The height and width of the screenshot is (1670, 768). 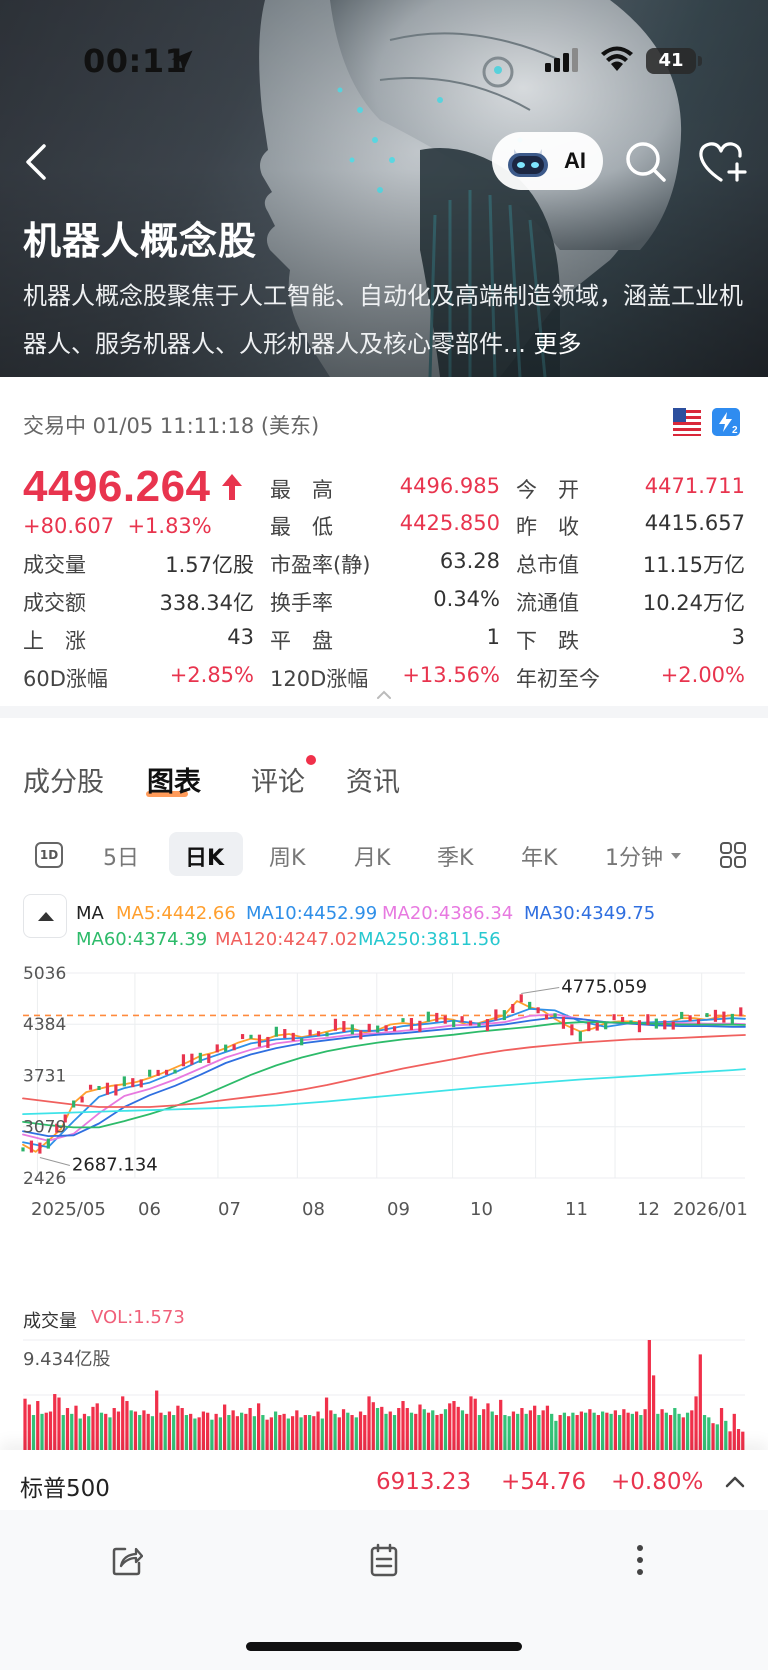 What do you see at coordinates (547, 161) in the screenshot?
I see `ai-assistant-button: AI` at bounding box center [547, 161].